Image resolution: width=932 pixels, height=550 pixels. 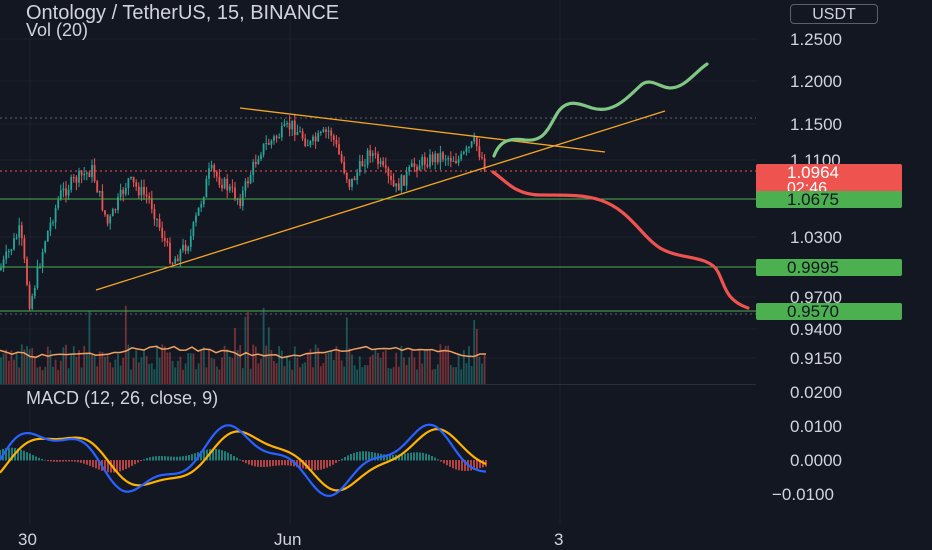 I want to click on macd-tick: 0.0100, so click(x=816, y=426).